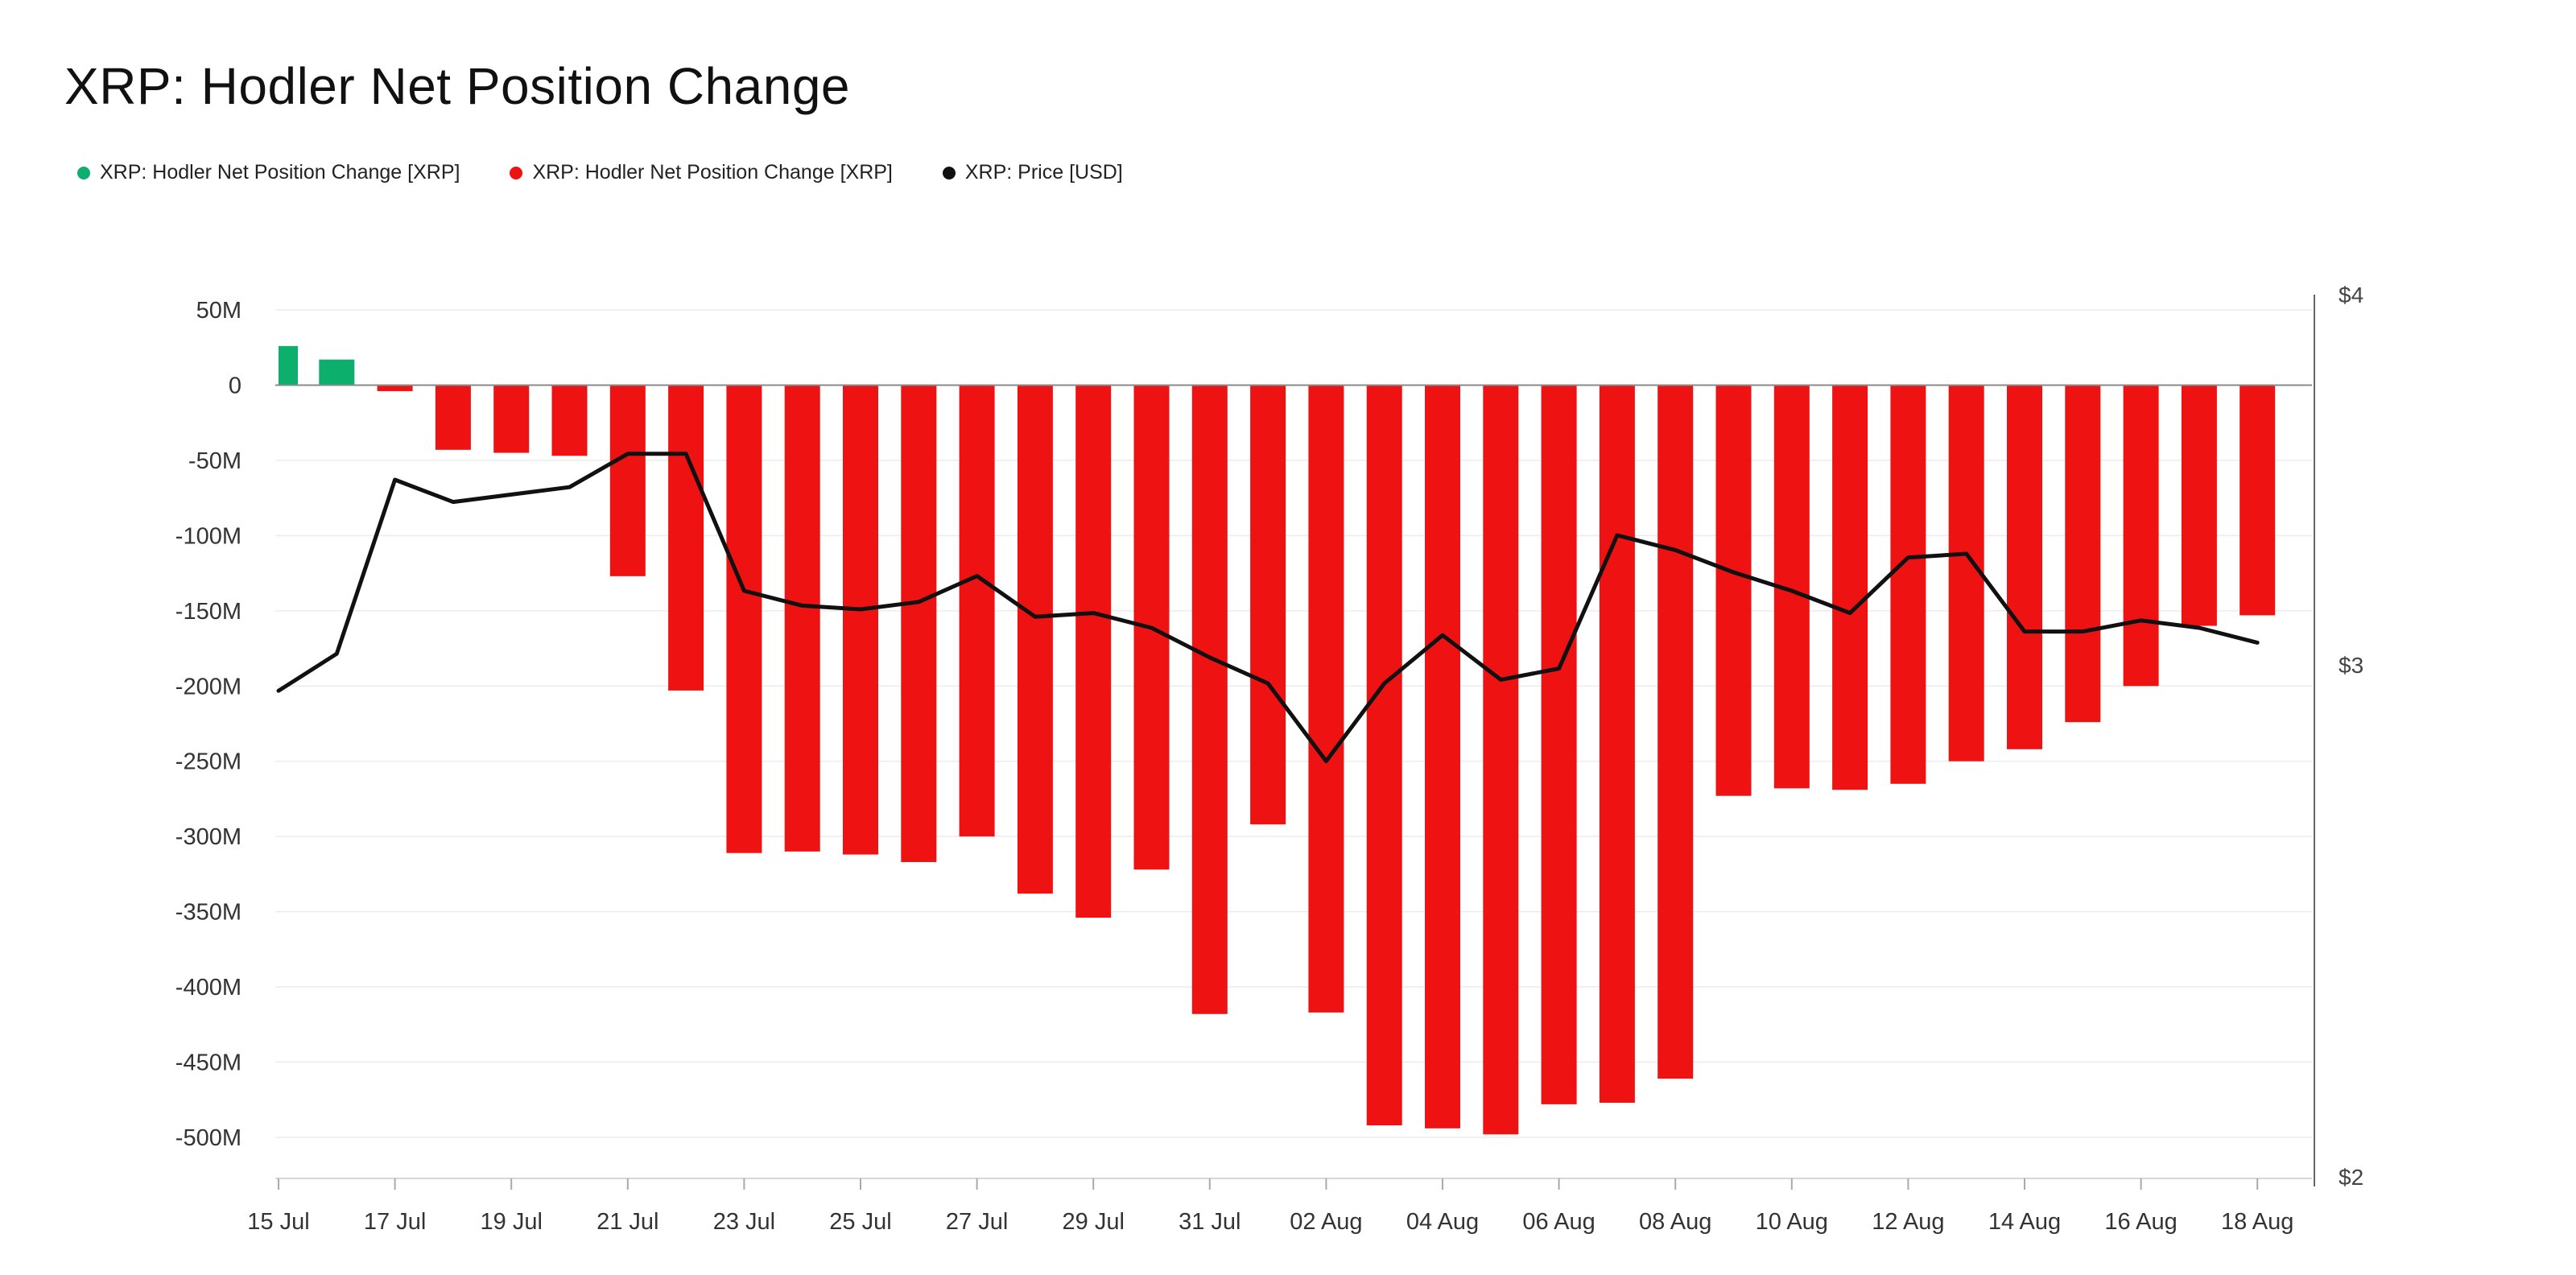  Describe the element at coordinates (744, 619) in the screenshot. I see `bar-23-jul` at that location.